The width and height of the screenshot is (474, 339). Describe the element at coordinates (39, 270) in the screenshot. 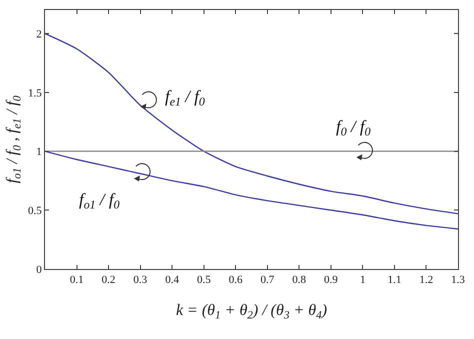

I see `y-tick-label: 0` at that location.